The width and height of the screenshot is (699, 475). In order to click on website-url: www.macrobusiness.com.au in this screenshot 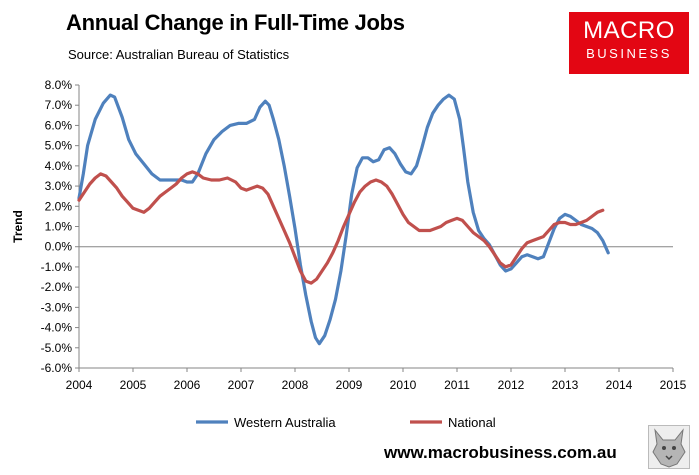, I will do `click(500, 452)`.